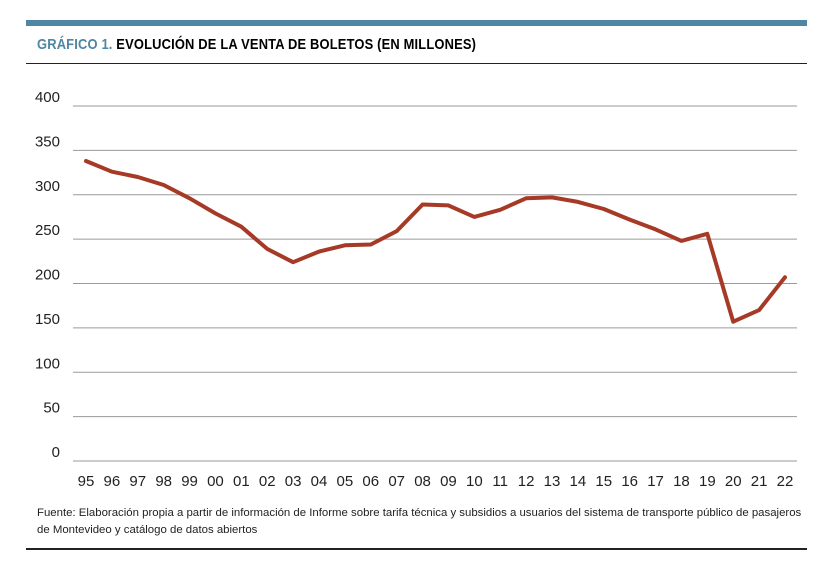  Describe the element at coordinates (681, 481) in the screenshot. I see `x-tick-label: 18` at that location.